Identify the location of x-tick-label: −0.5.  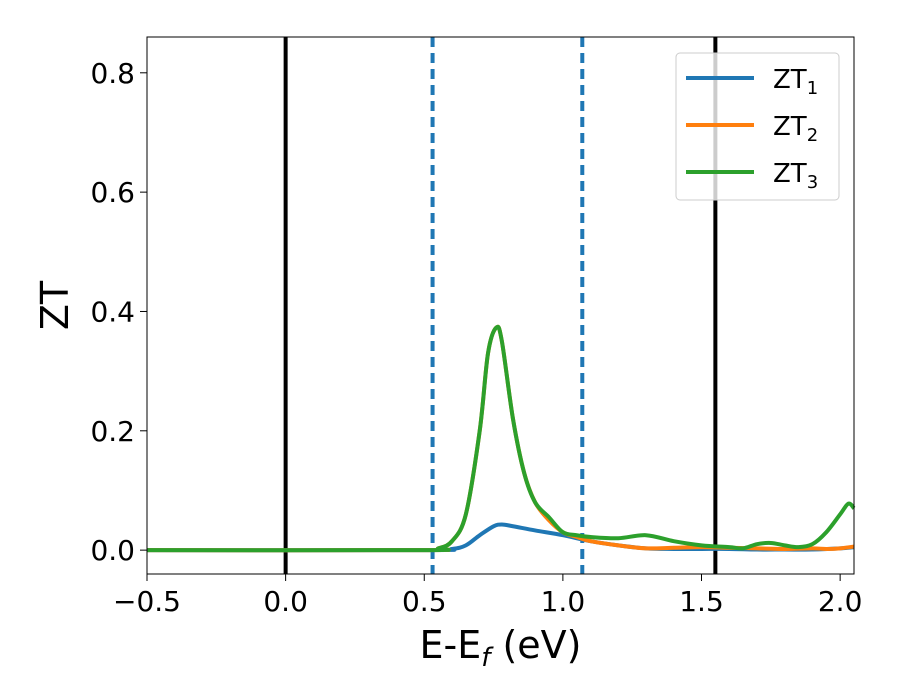
(147, 601).